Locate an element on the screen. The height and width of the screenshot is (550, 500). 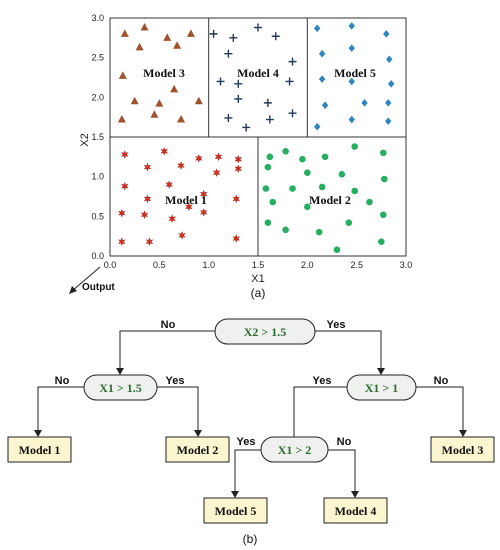
leaf-model5-label: Model 5 is located at coordinates (236, 511).